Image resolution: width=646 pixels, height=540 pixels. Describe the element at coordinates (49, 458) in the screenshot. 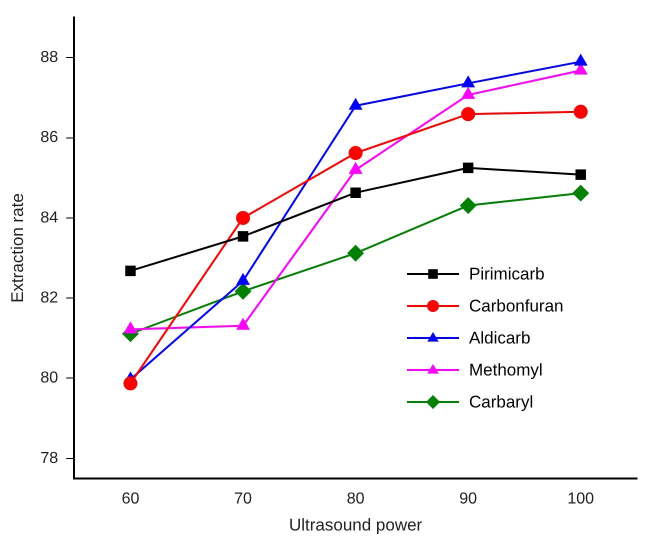

I see `y-tick-label: 78` at that location.